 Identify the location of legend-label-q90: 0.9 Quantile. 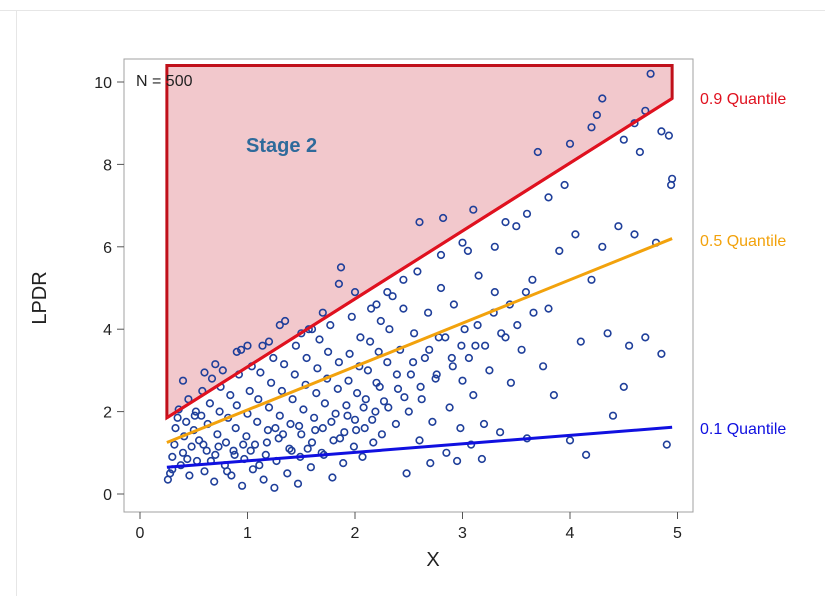
(743, 99).